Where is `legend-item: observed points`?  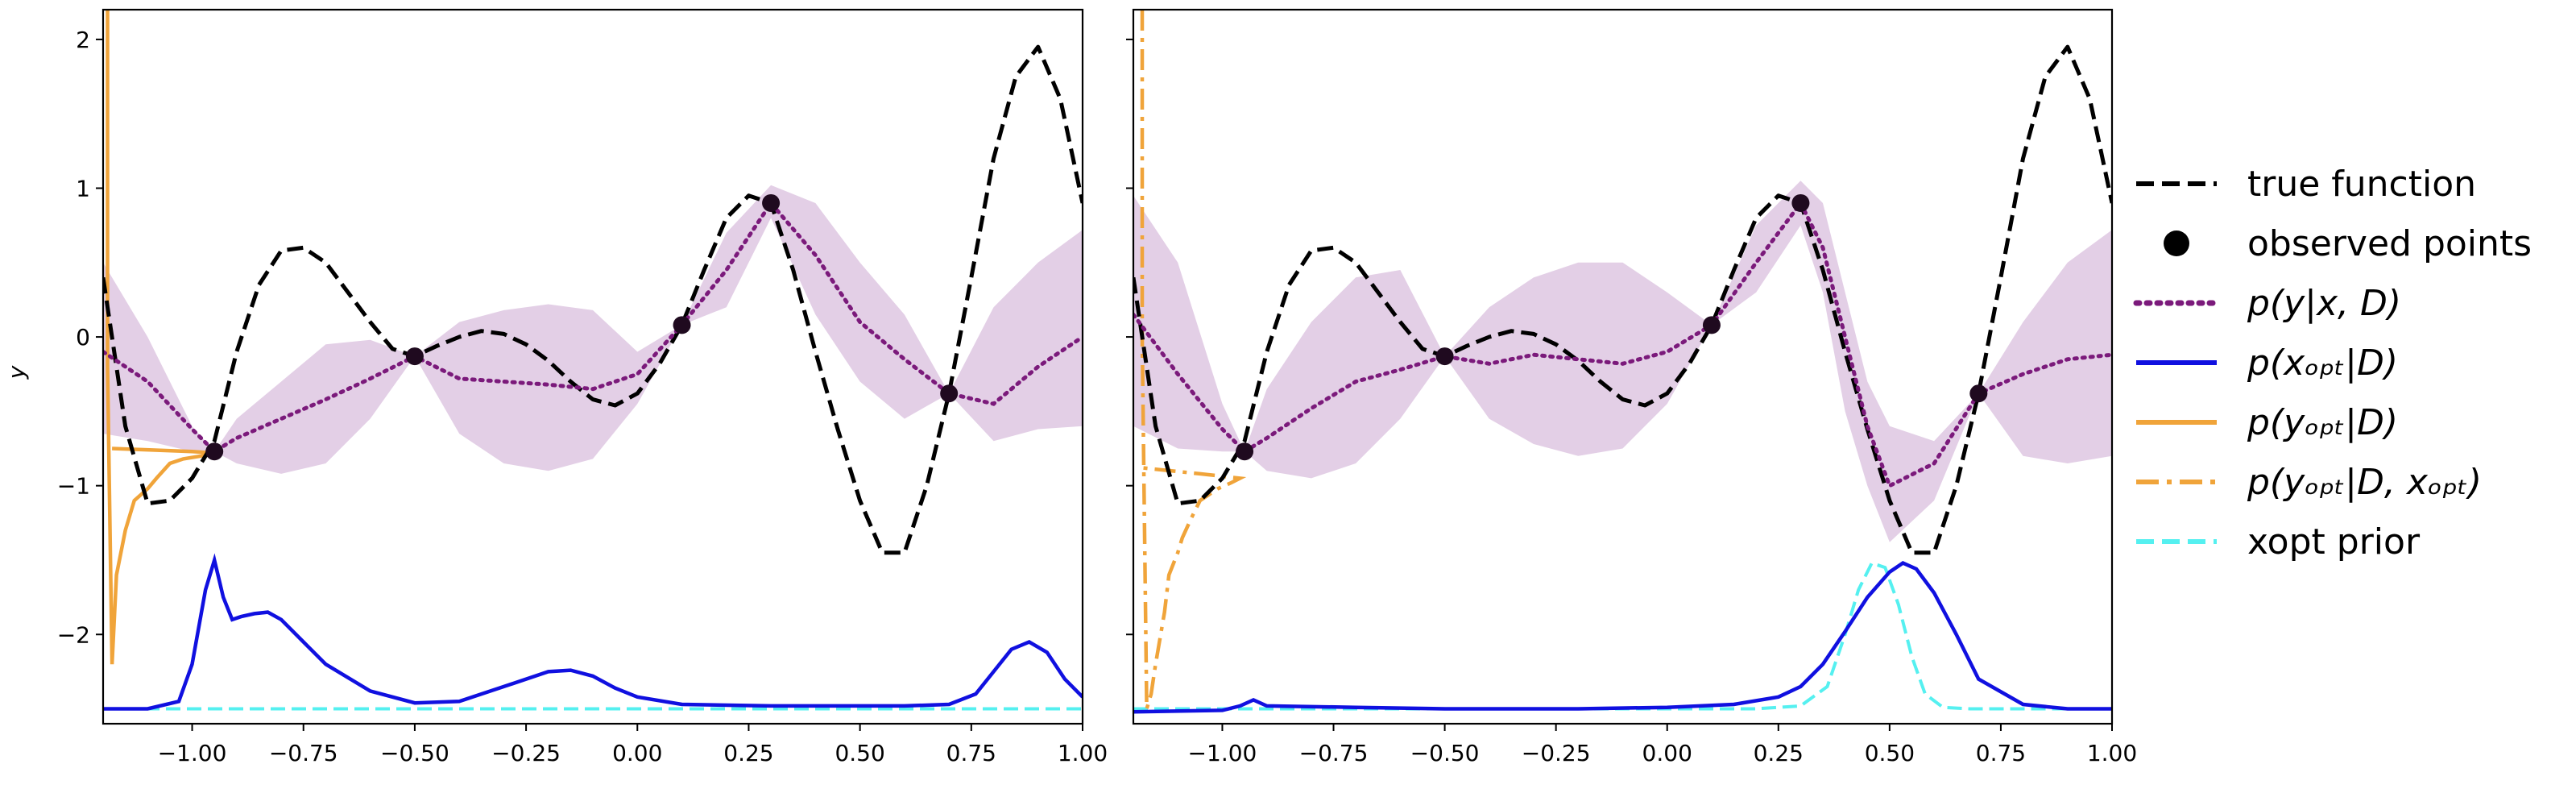
legend-item: observed points is located at coordinates (2348, 243).